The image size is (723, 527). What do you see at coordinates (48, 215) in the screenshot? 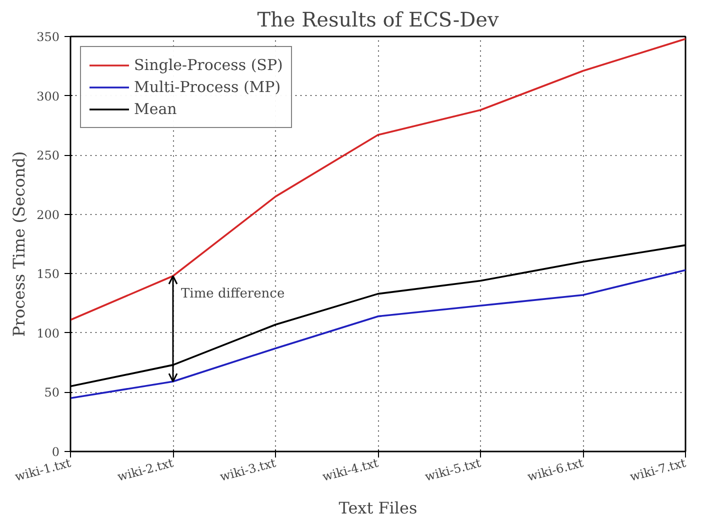
I see `y-tick-label: 200` at bounding box center [48, 215].